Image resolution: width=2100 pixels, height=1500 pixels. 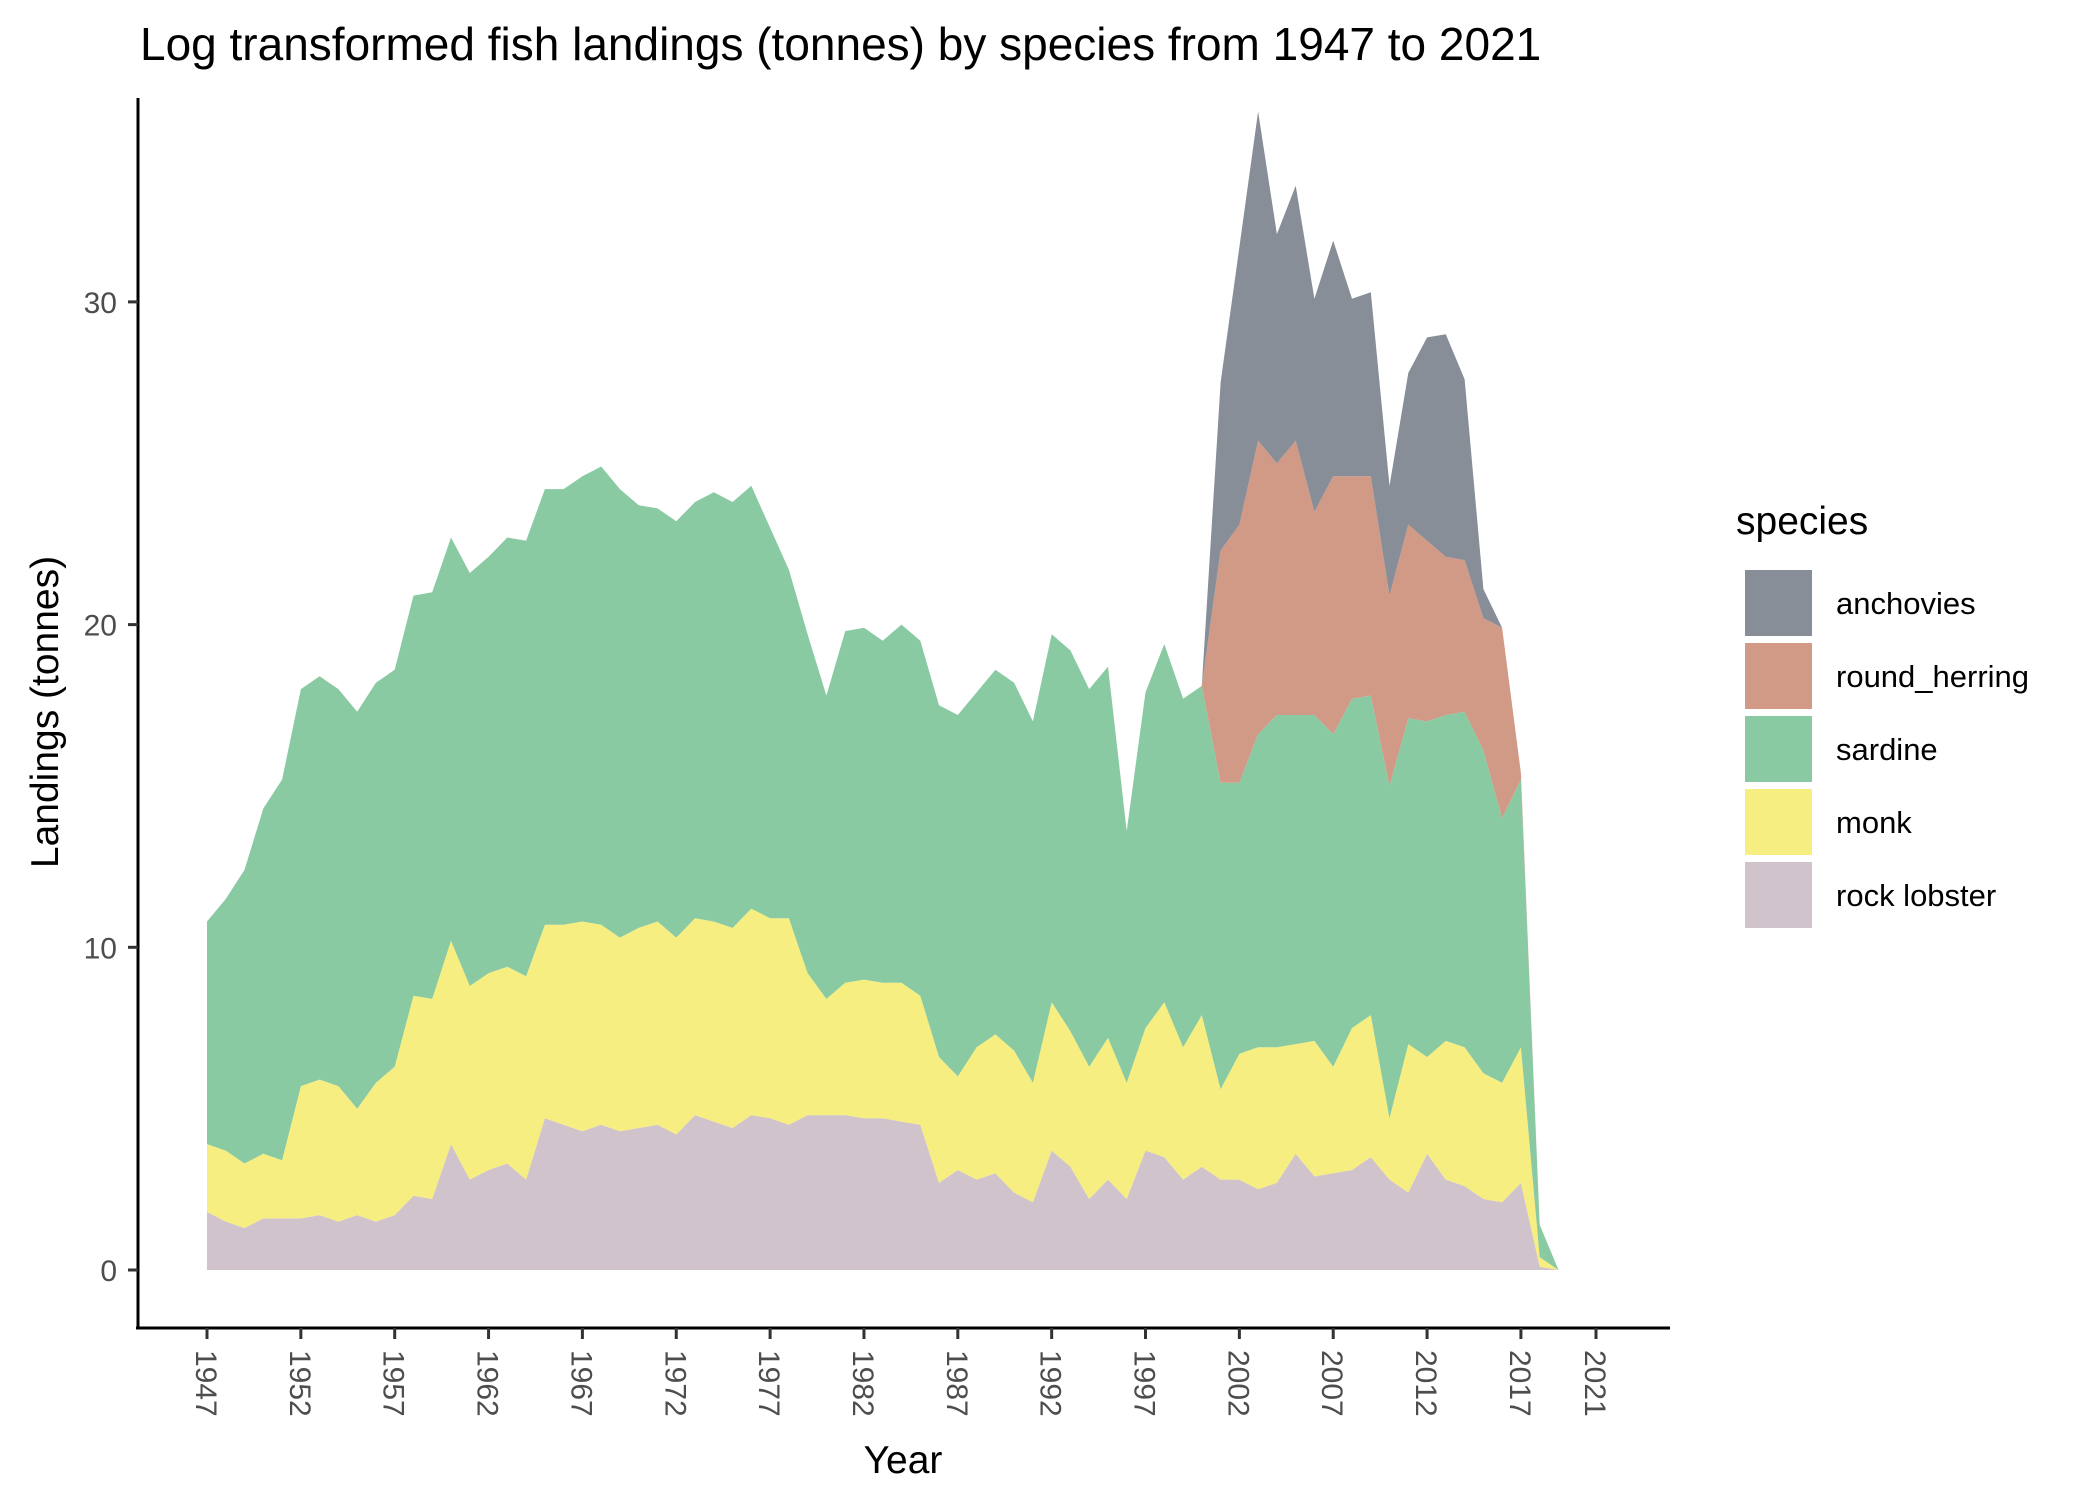 I want to click on x-tick-label: 1972, so click(x=674, y=1383).